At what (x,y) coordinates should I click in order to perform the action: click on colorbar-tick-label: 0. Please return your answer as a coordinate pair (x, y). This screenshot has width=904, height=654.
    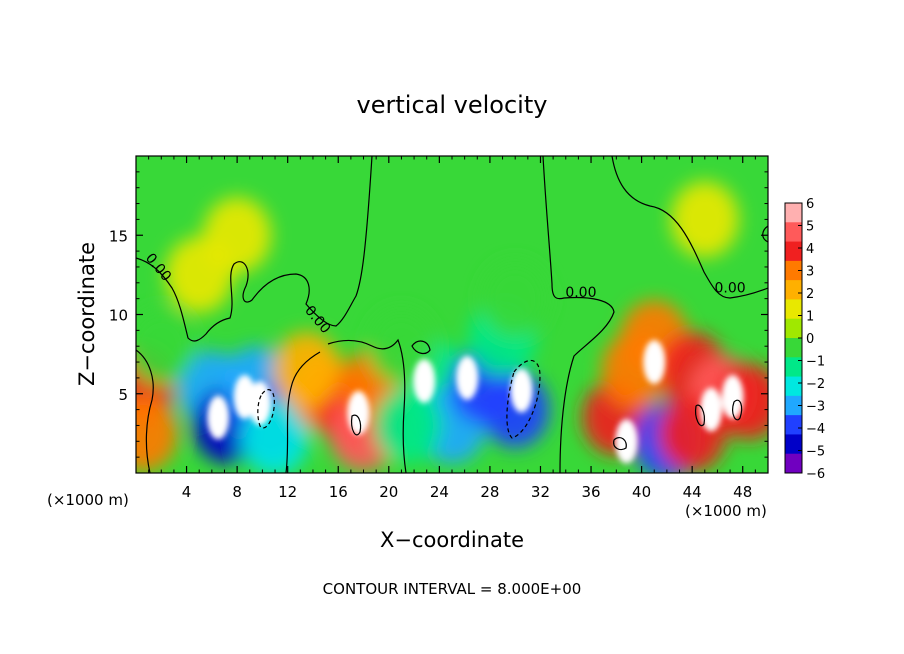
    Looking at the image, I should click on (810, 339).